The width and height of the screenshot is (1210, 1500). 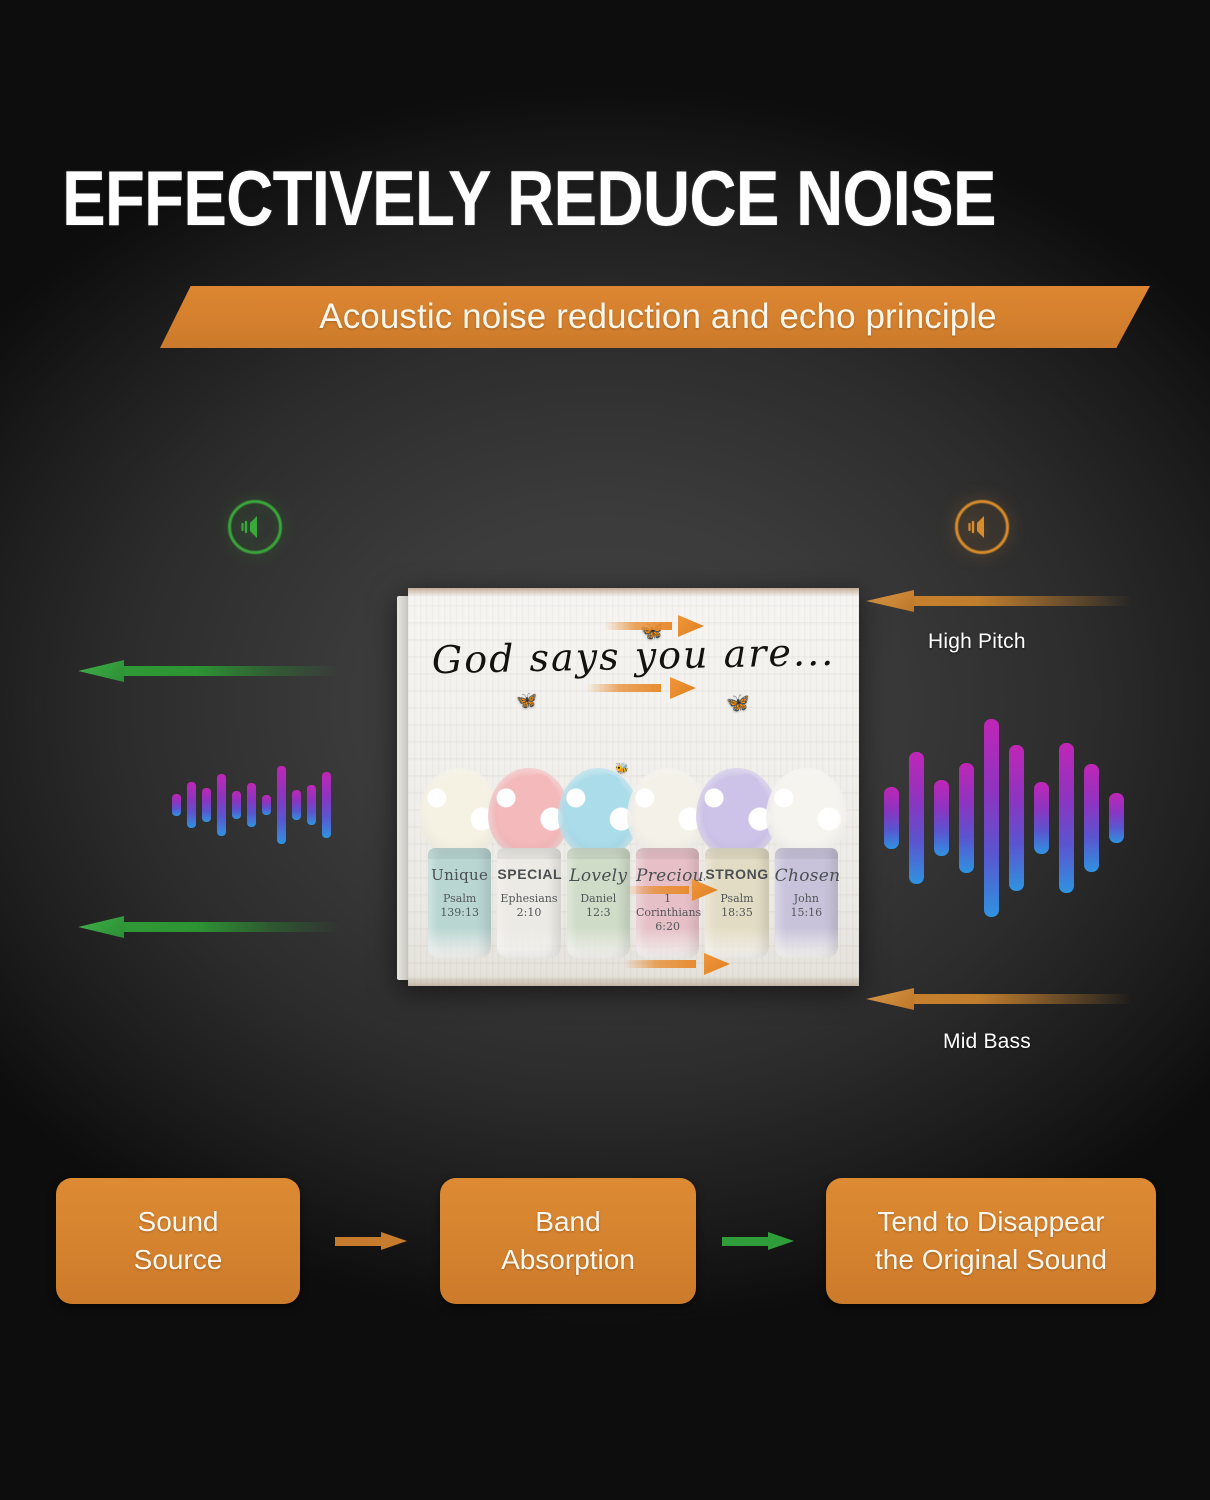 I want to click on jar-word-label: STRONG, so click(x=737, y=874).